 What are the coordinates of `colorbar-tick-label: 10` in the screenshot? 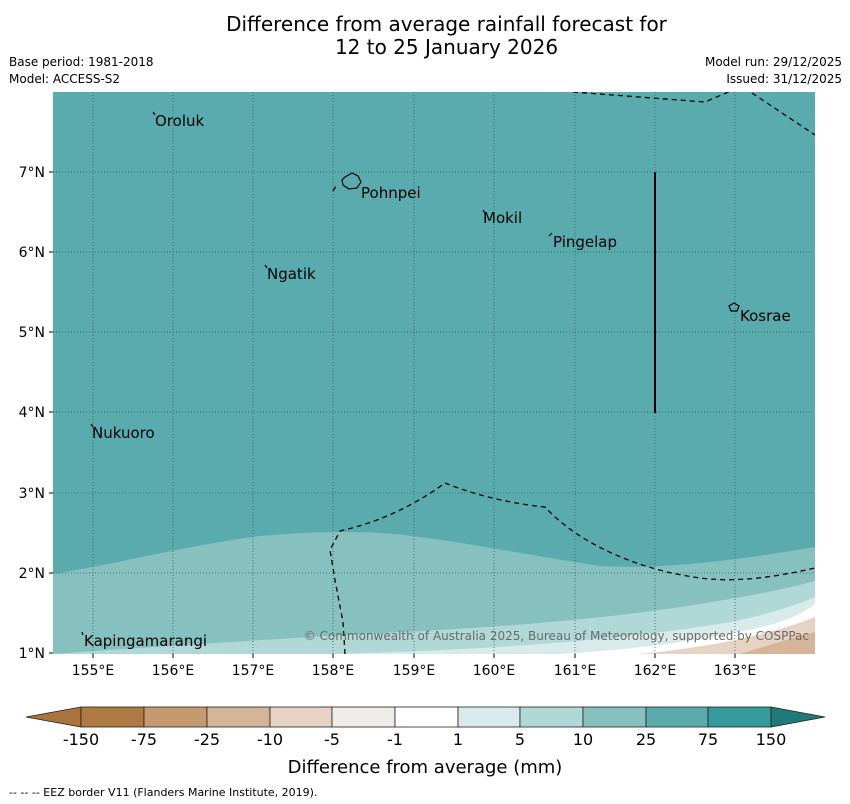 It's located at (583, 739).